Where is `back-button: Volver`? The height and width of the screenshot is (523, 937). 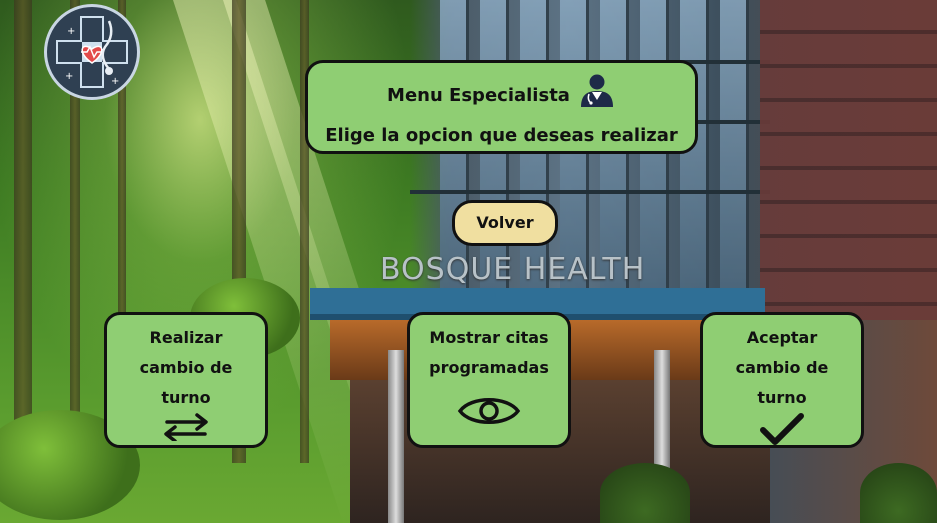
back-button: Volver is located at coordinates (505, 223).